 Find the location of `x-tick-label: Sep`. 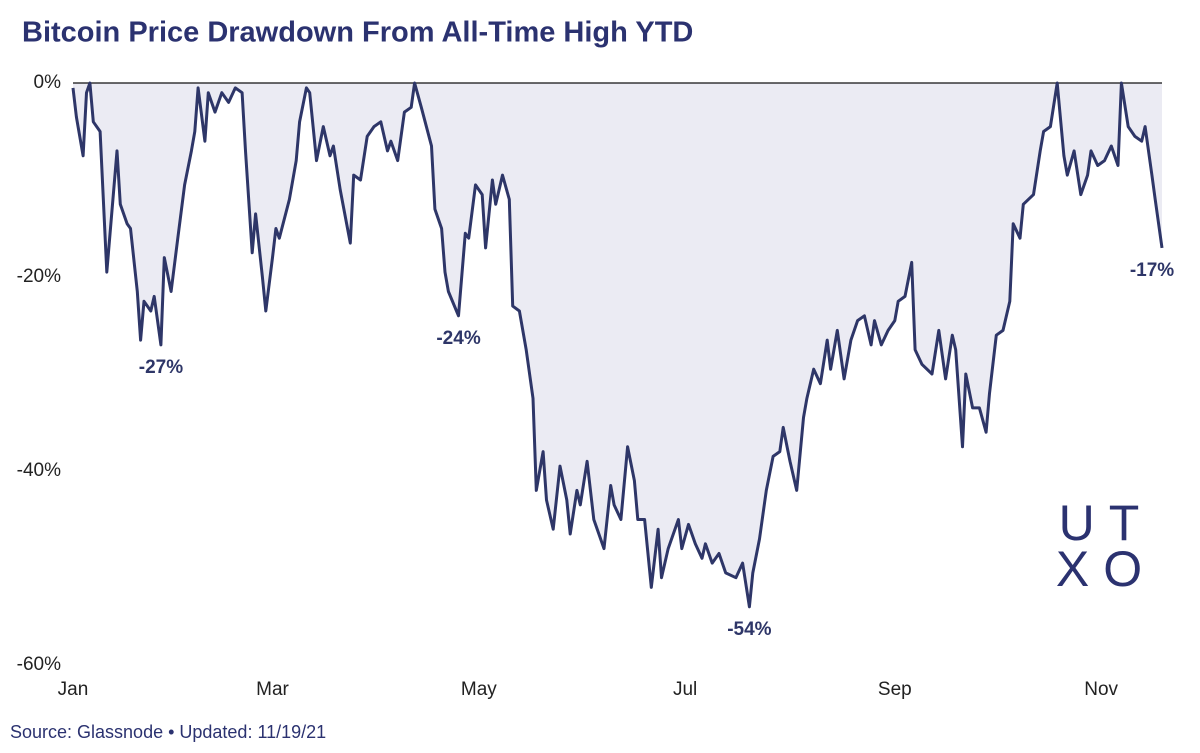

x-tick-label: Sep is located at coordinates (895, 689).